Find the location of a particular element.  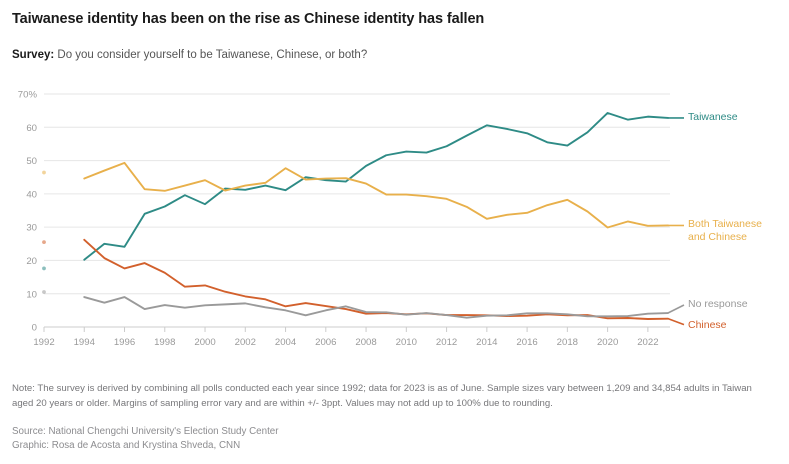

subtitle-label: Survey: is located at coordinates (33, 55).